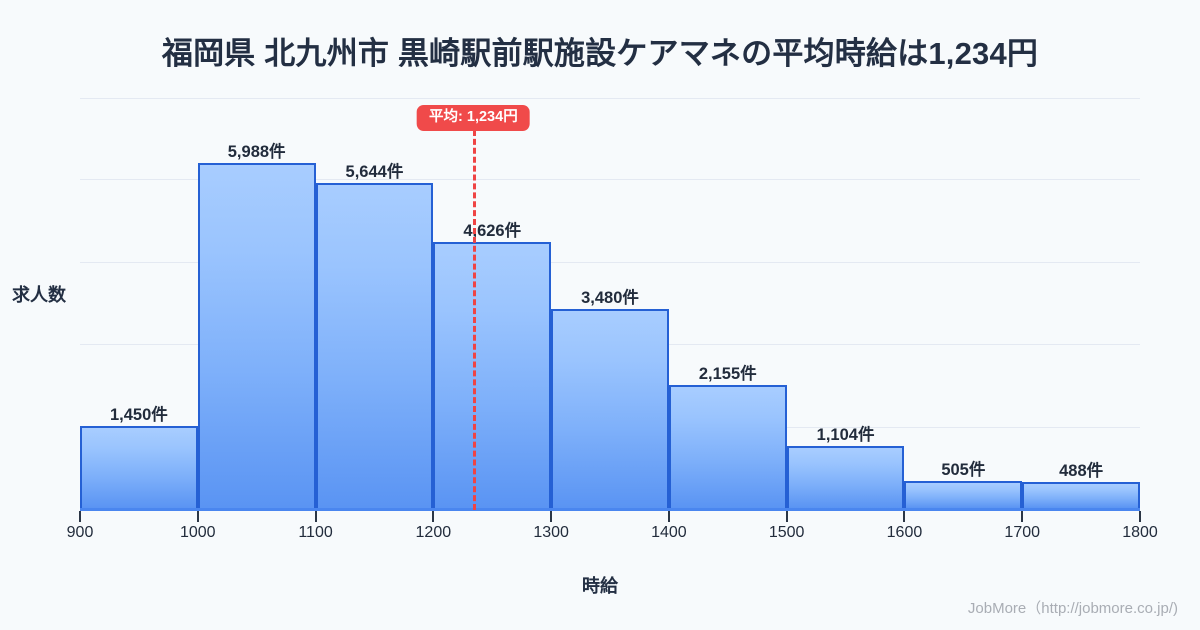 The width and height of the screenshot is (1200, 630). I want to click on x-axis-tick-label: 1100, so click(315, 532).